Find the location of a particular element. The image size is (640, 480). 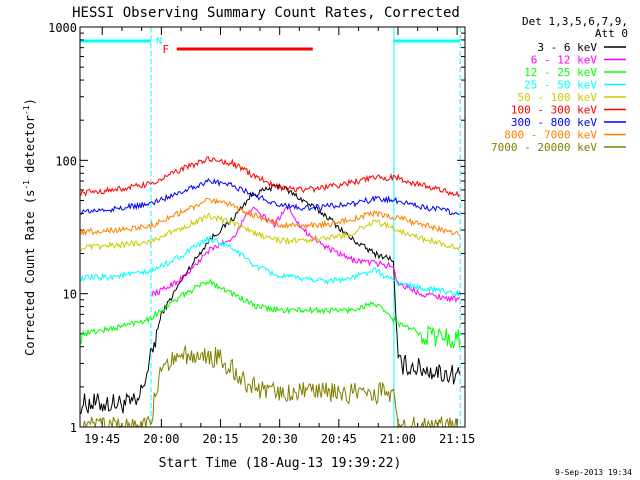

legend-label: 800 - 7000 keV is located at coordinates (550, 135).